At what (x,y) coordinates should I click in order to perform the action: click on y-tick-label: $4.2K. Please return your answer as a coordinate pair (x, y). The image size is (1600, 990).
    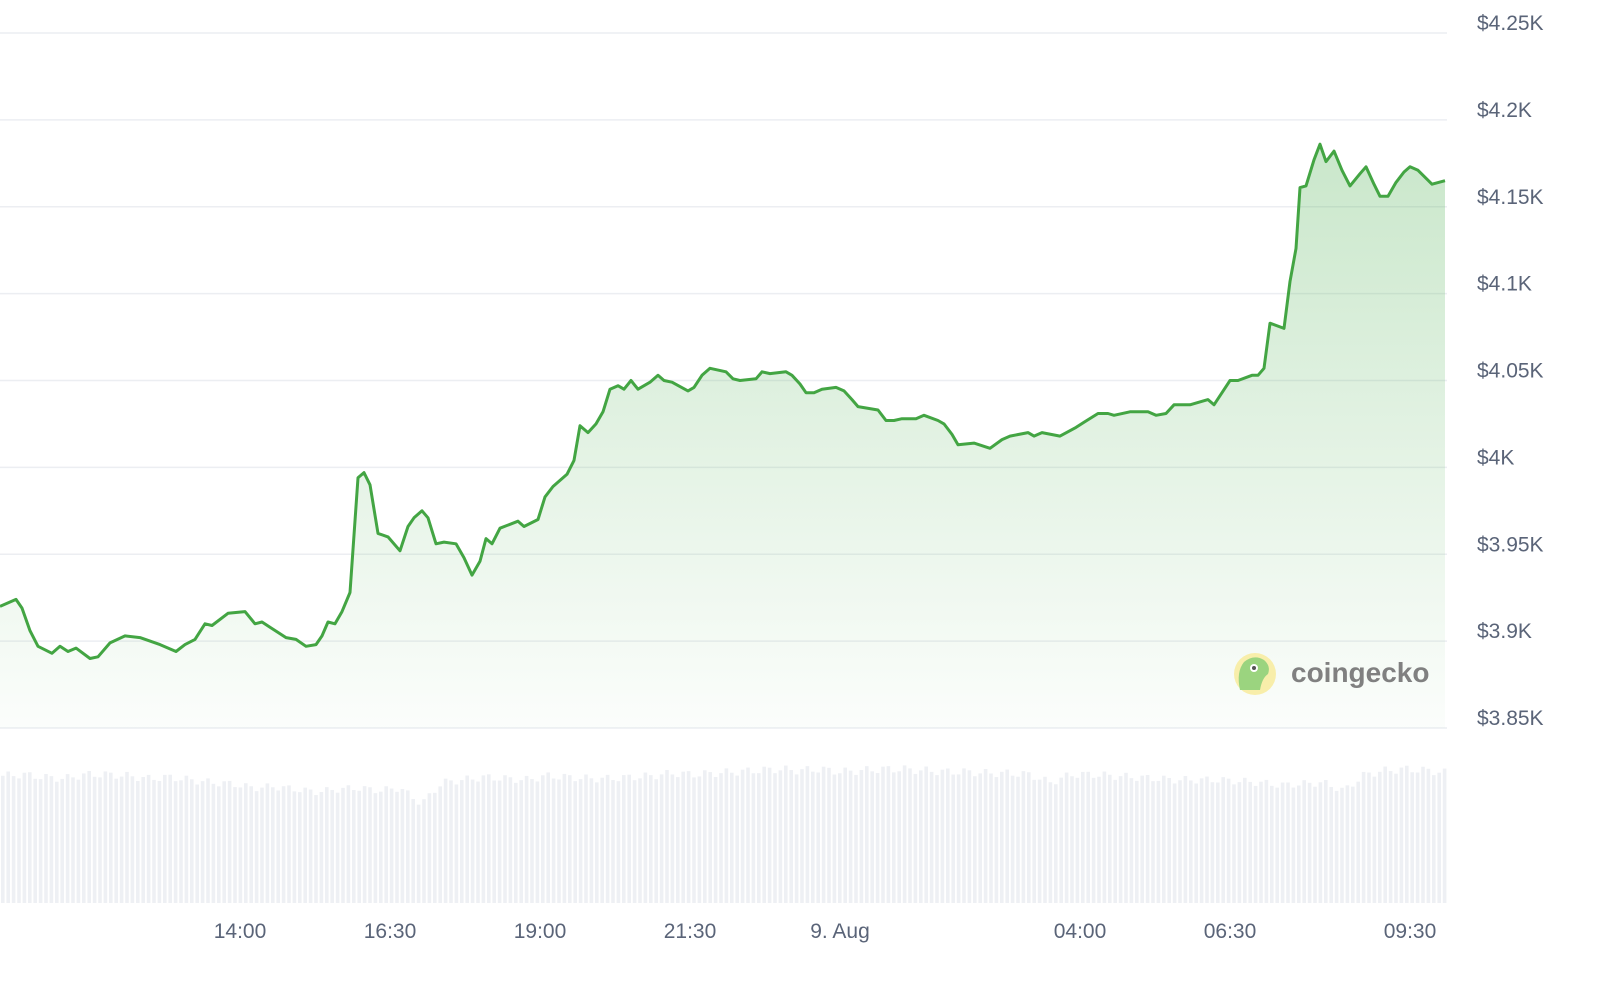
    Looking at the image, I should click on (1504, 110).